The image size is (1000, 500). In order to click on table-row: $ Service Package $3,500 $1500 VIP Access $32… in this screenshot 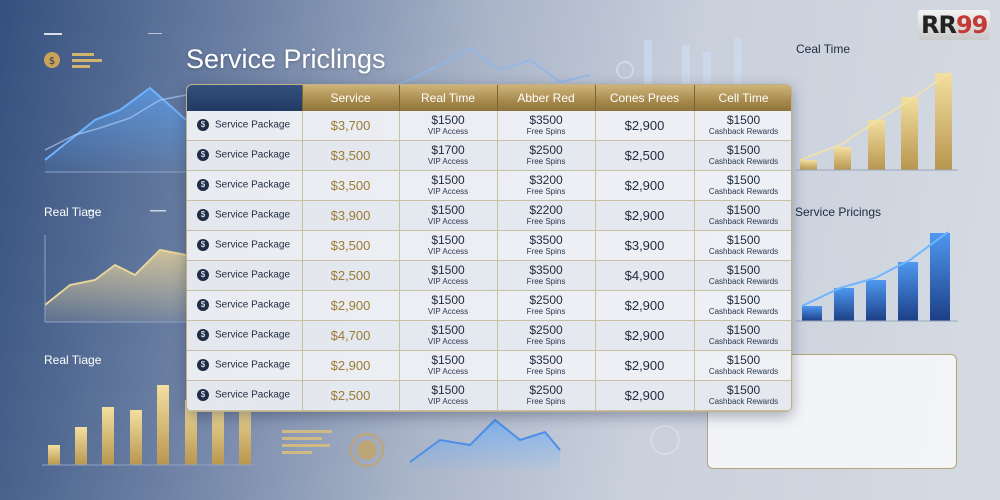, I will do `click(489, 185)`.